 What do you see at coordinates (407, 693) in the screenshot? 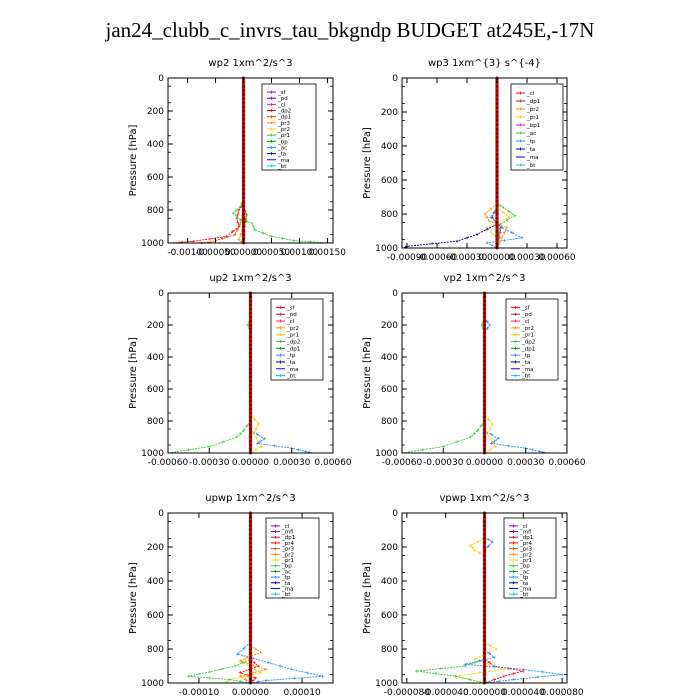
I see `x-tick-label: -0.000080` at bounding box center [407, 693].